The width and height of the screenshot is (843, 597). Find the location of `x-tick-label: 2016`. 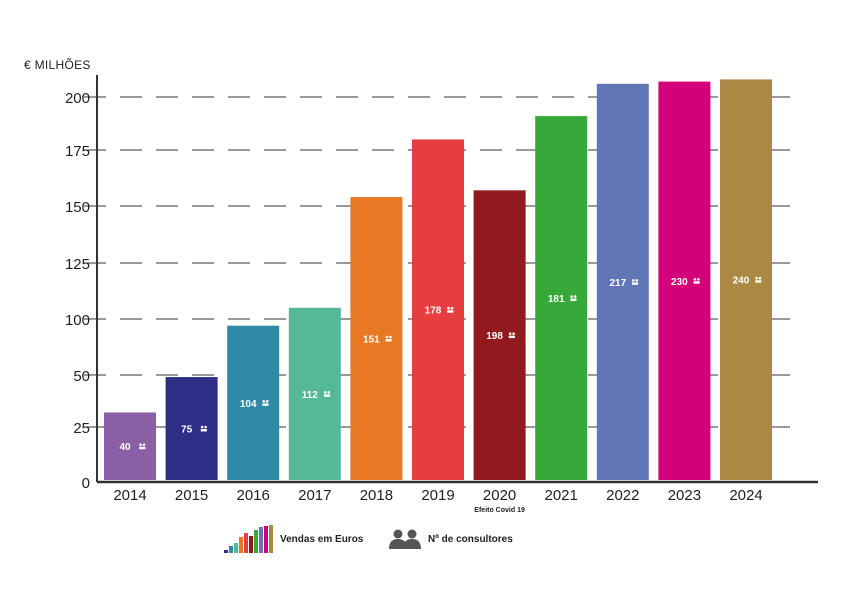

x-tick-label: 2016 is located at coordinates (253, 495).